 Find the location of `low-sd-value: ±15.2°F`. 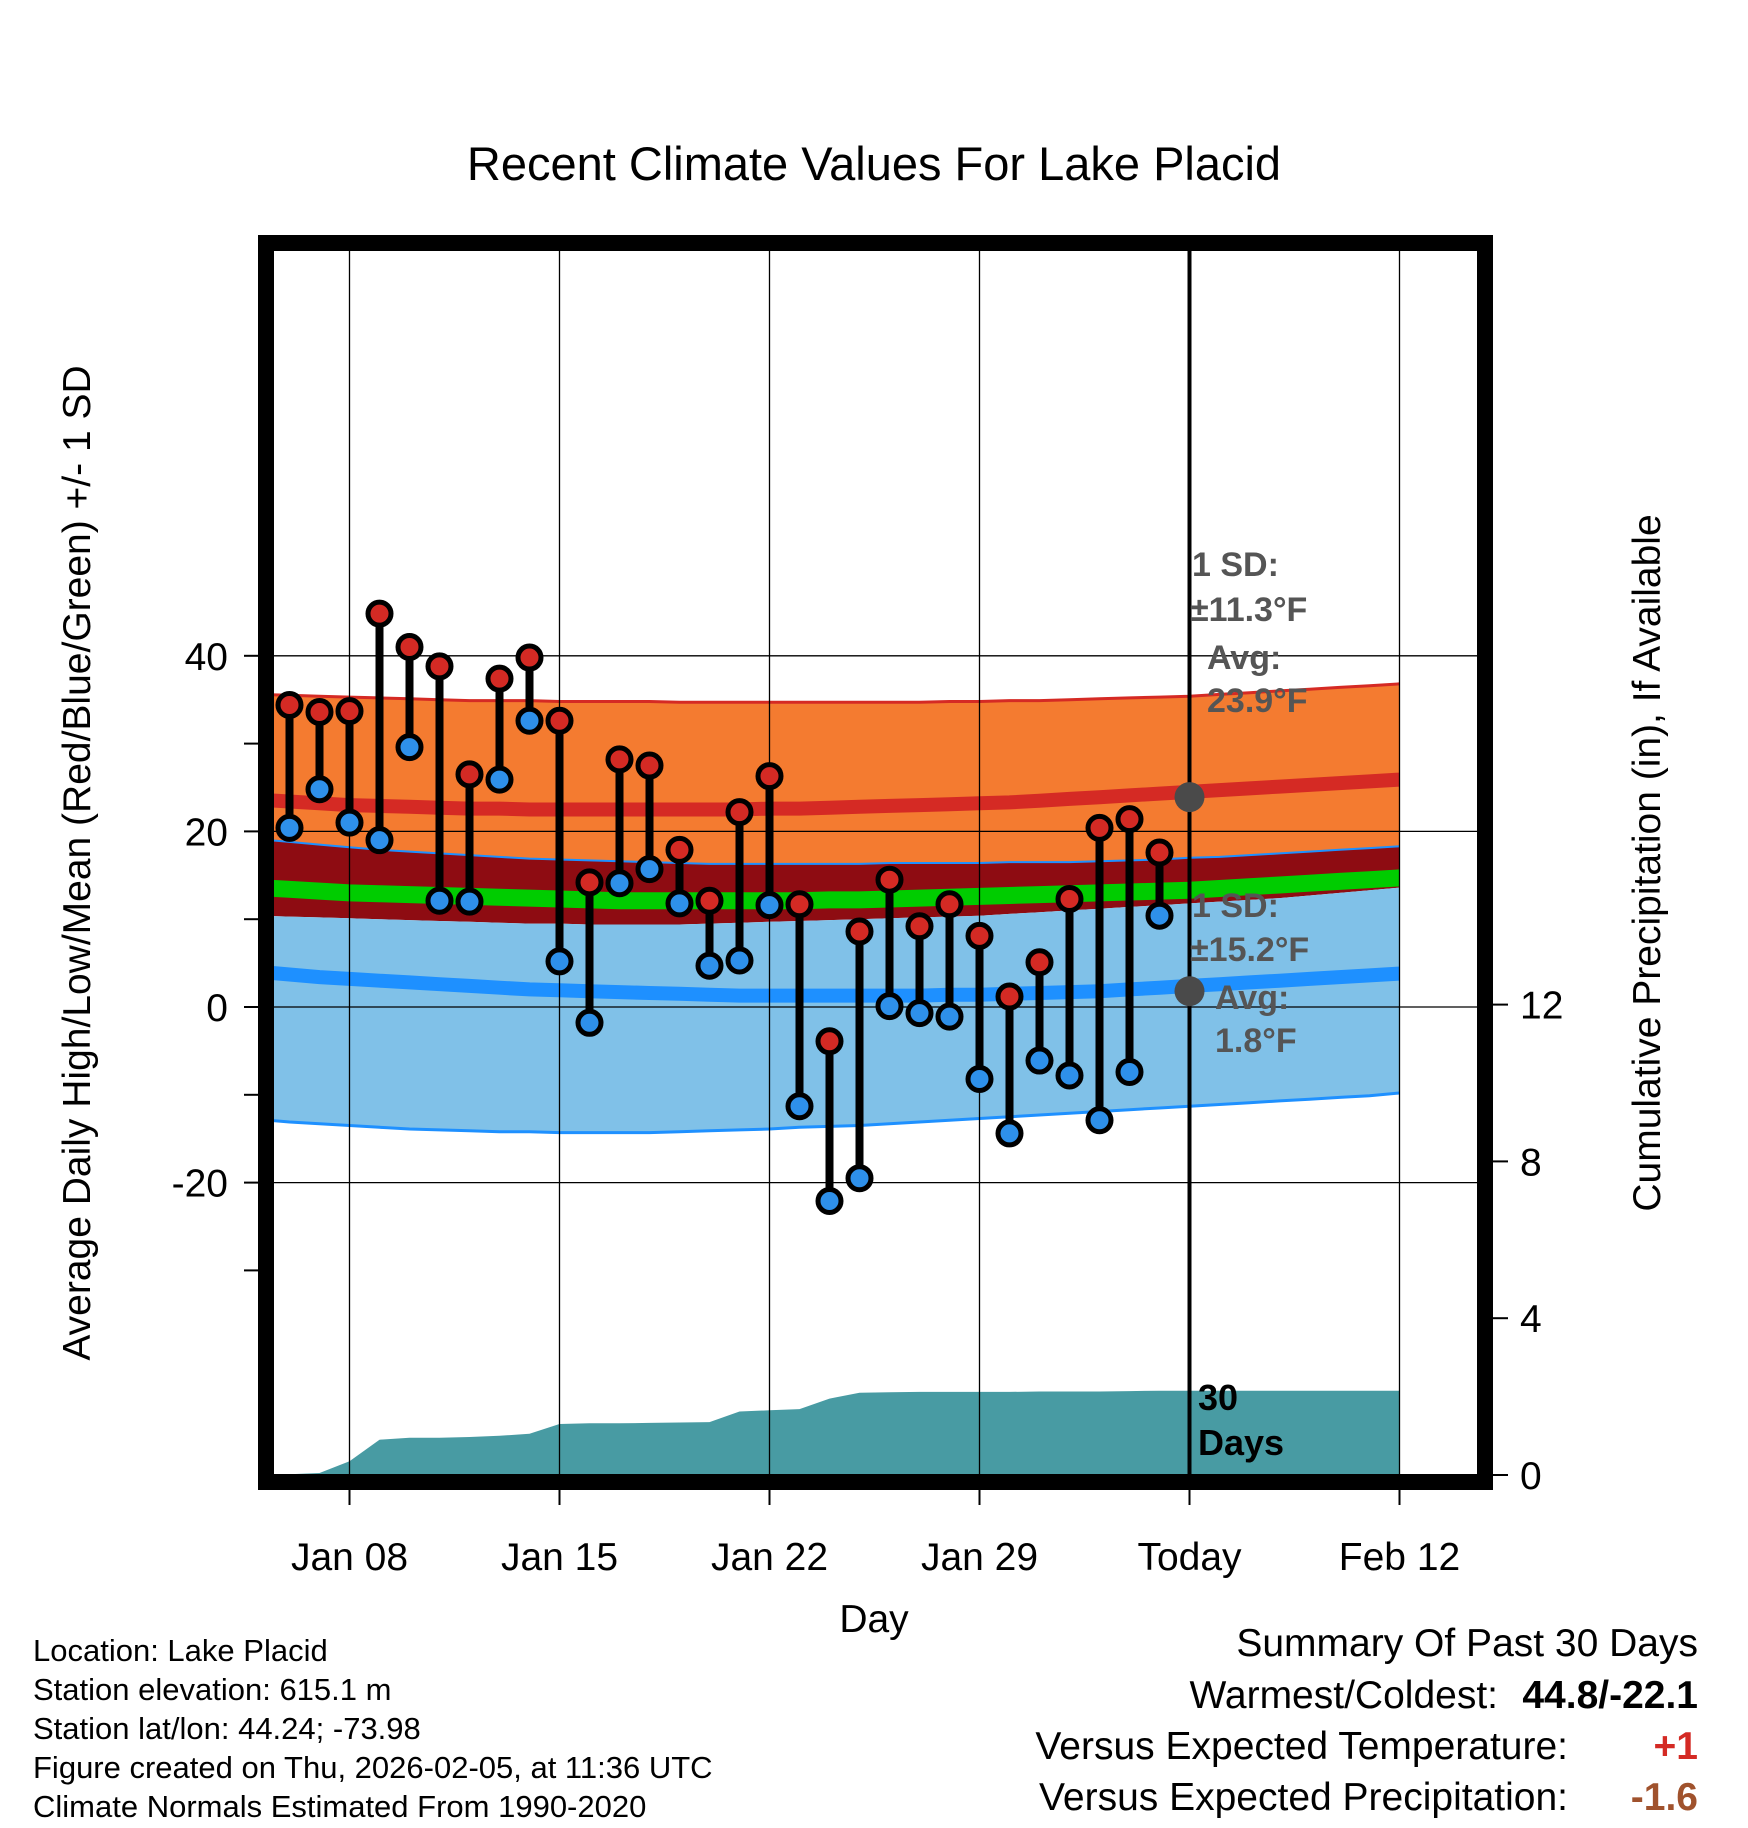

low-sd-value: ±15.2°F is located at coordinates (1249, 950).